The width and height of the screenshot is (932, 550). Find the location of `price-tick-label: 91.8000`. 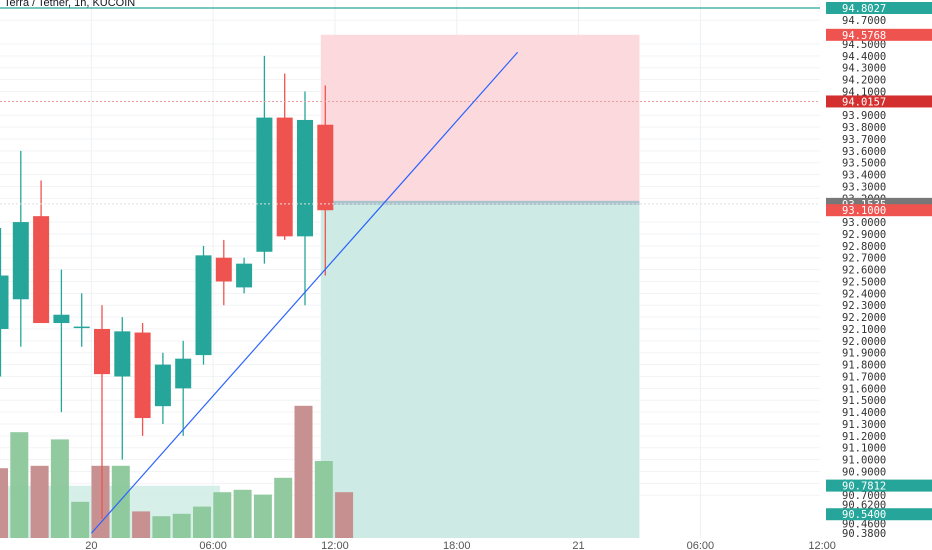

price-tick-label: 91.8000 is located at coordinates (864, 366).